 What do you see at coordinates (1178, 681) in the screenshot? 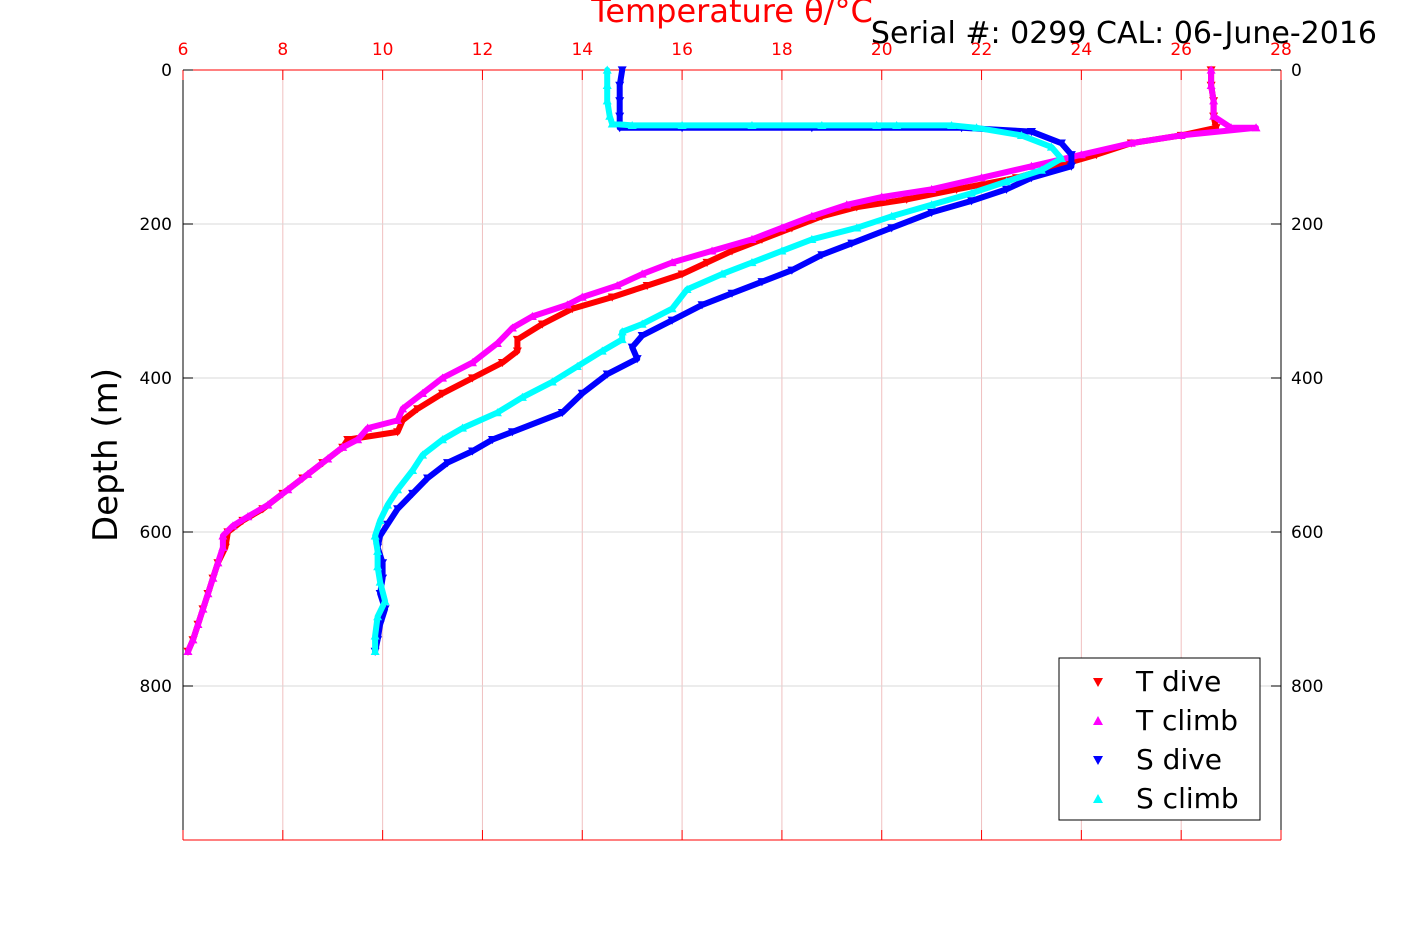
I see `legend-label-t-dive: T dive` at bounding box center [1178, 681].